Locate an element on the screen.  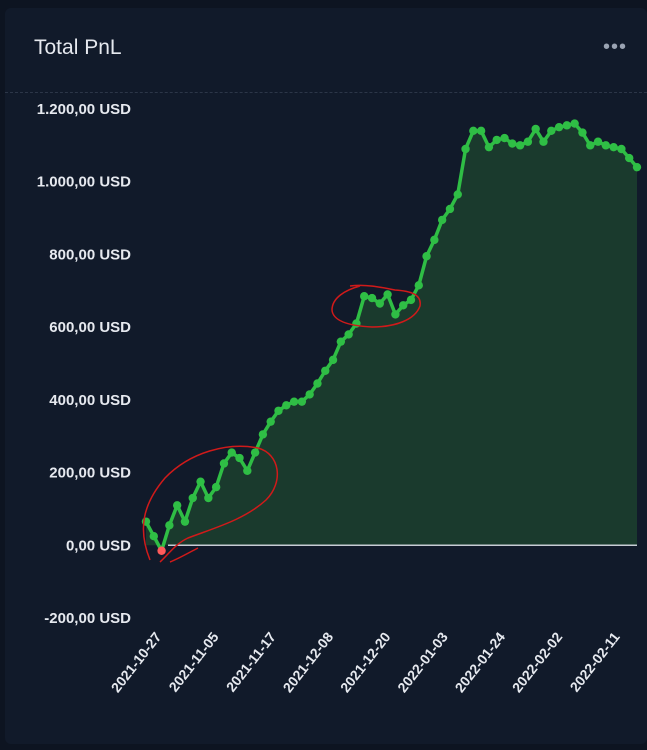
y-tick-label: 600,00 USD is located at coordinates (90, 327).